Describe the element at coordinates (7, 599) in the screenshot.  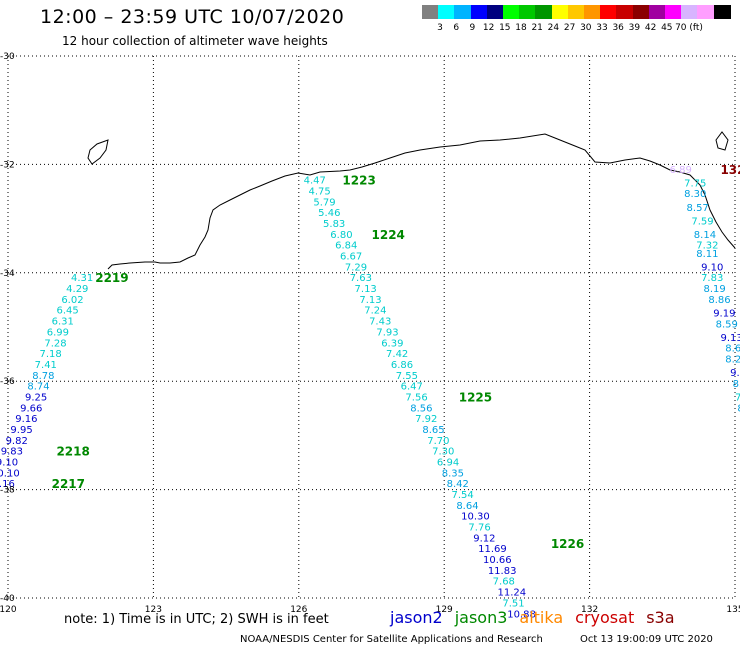
I see `lat-tick-label: -40` at that location.